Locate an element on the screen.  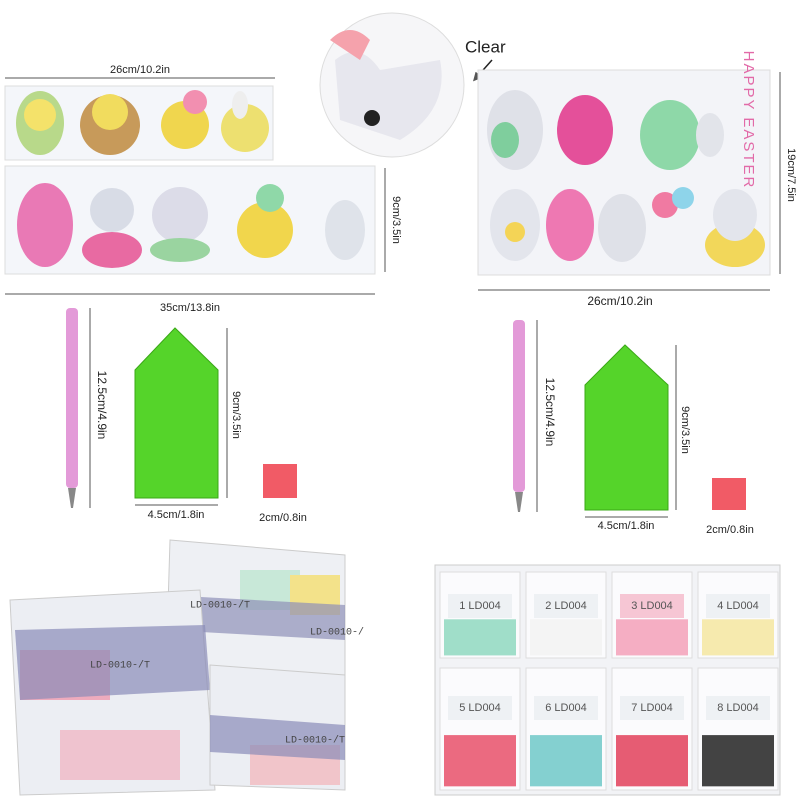
dimension-label: 35cm/13.8in is located at coordinates (190, 308).